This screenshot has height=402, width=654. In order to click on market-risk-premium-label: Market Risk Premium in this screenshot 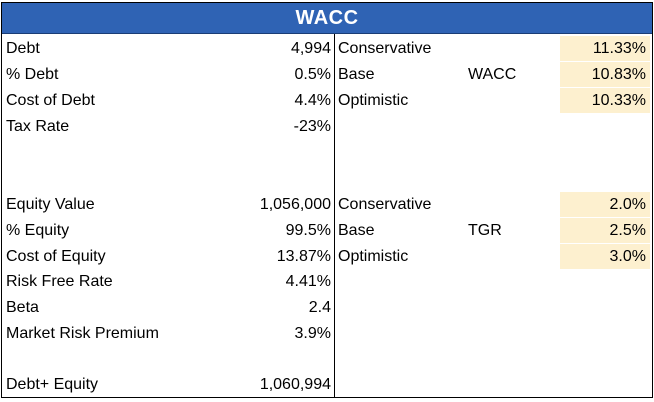, I will do `click(82, 333)`.